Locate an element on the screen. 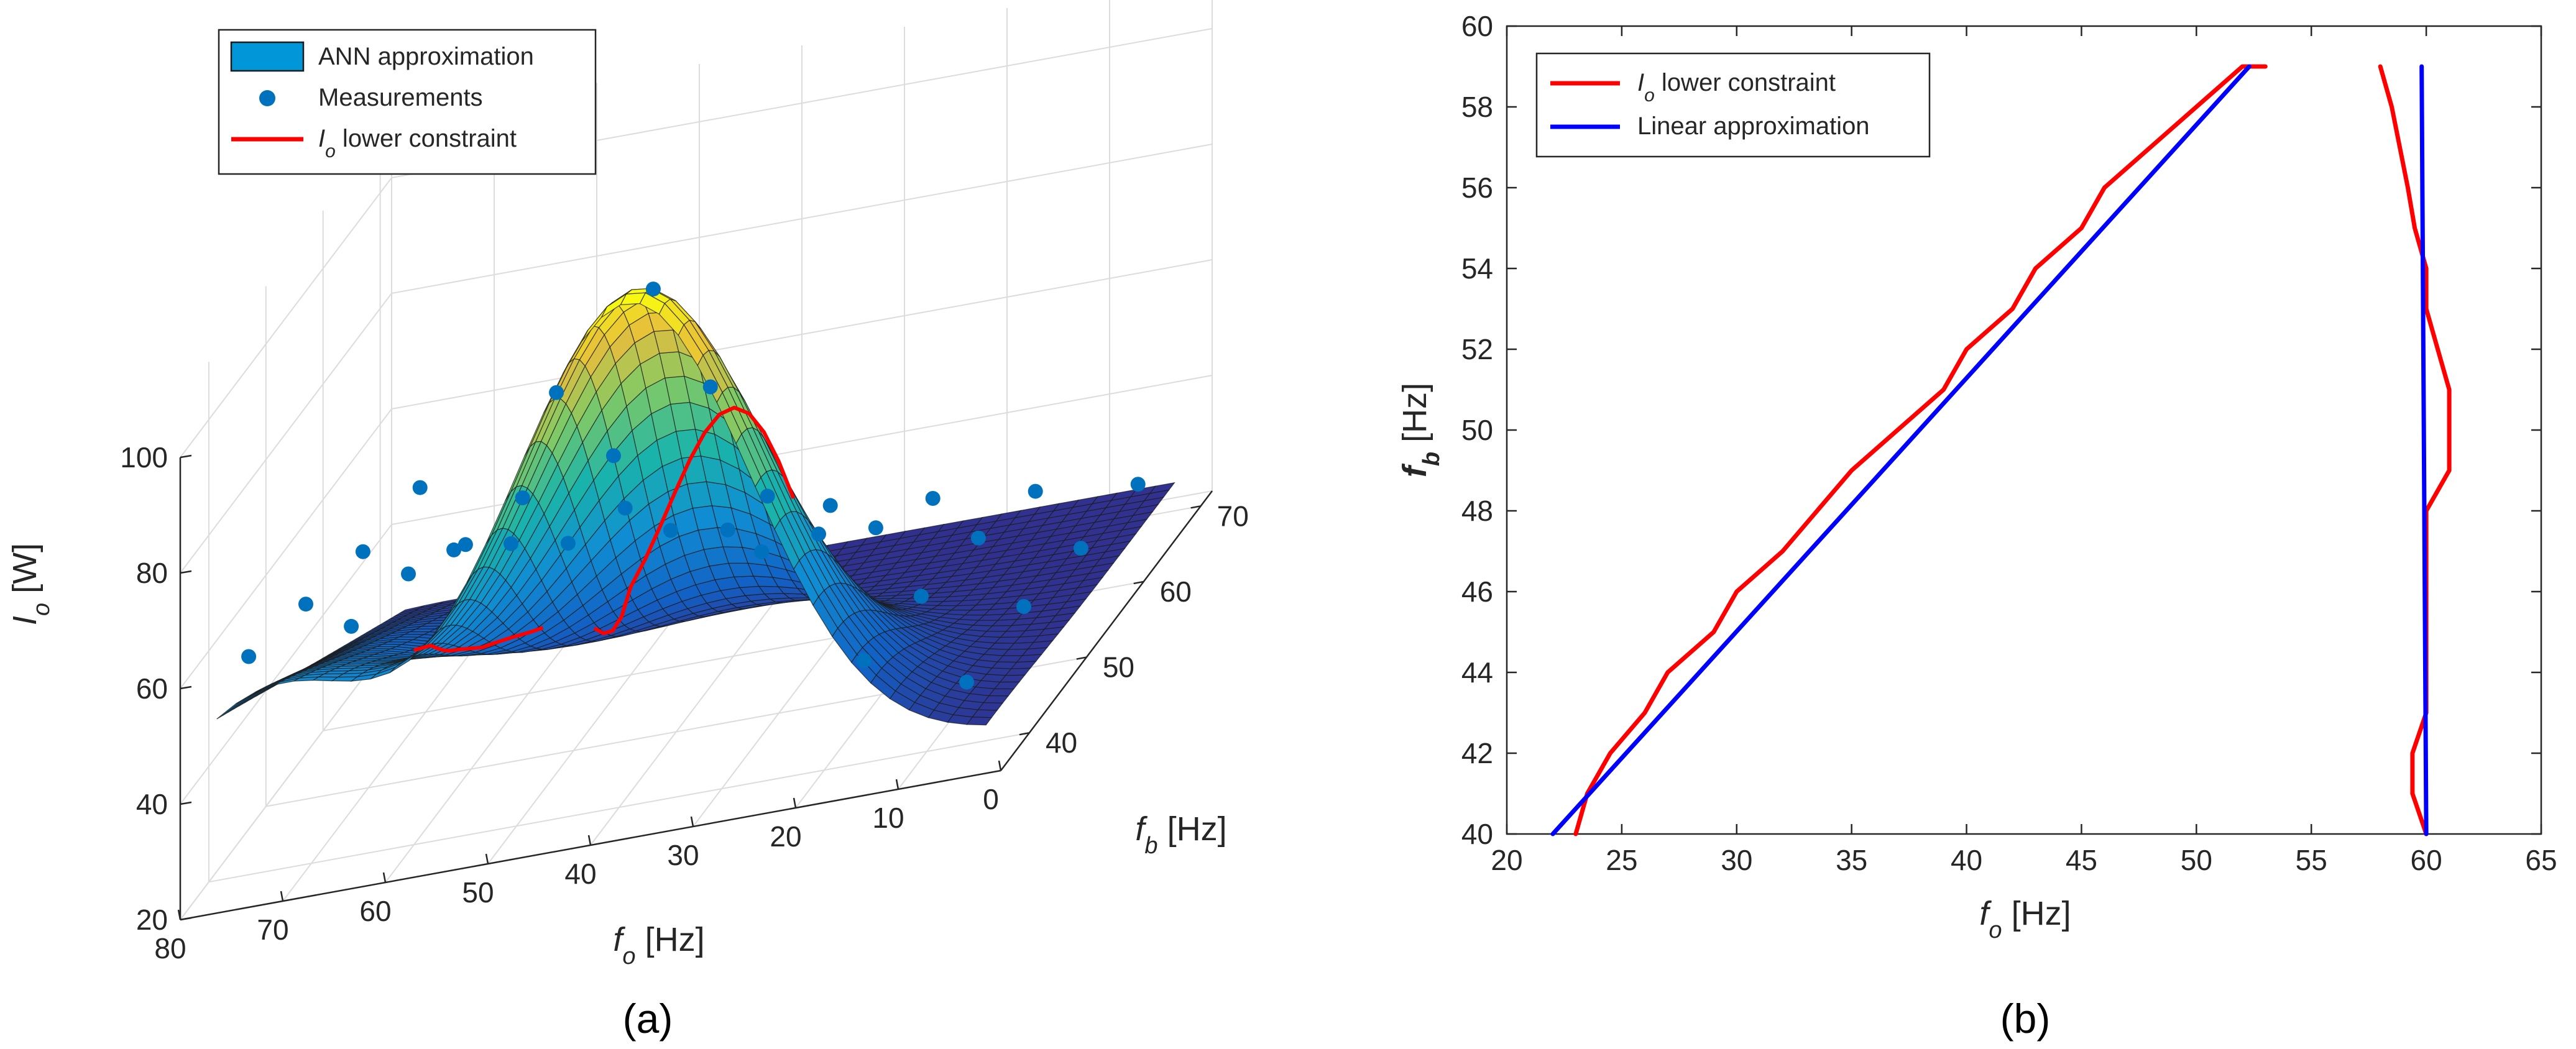  legend-label-constraint-b: Io lower constraint is located at coordinates (1736, 87).